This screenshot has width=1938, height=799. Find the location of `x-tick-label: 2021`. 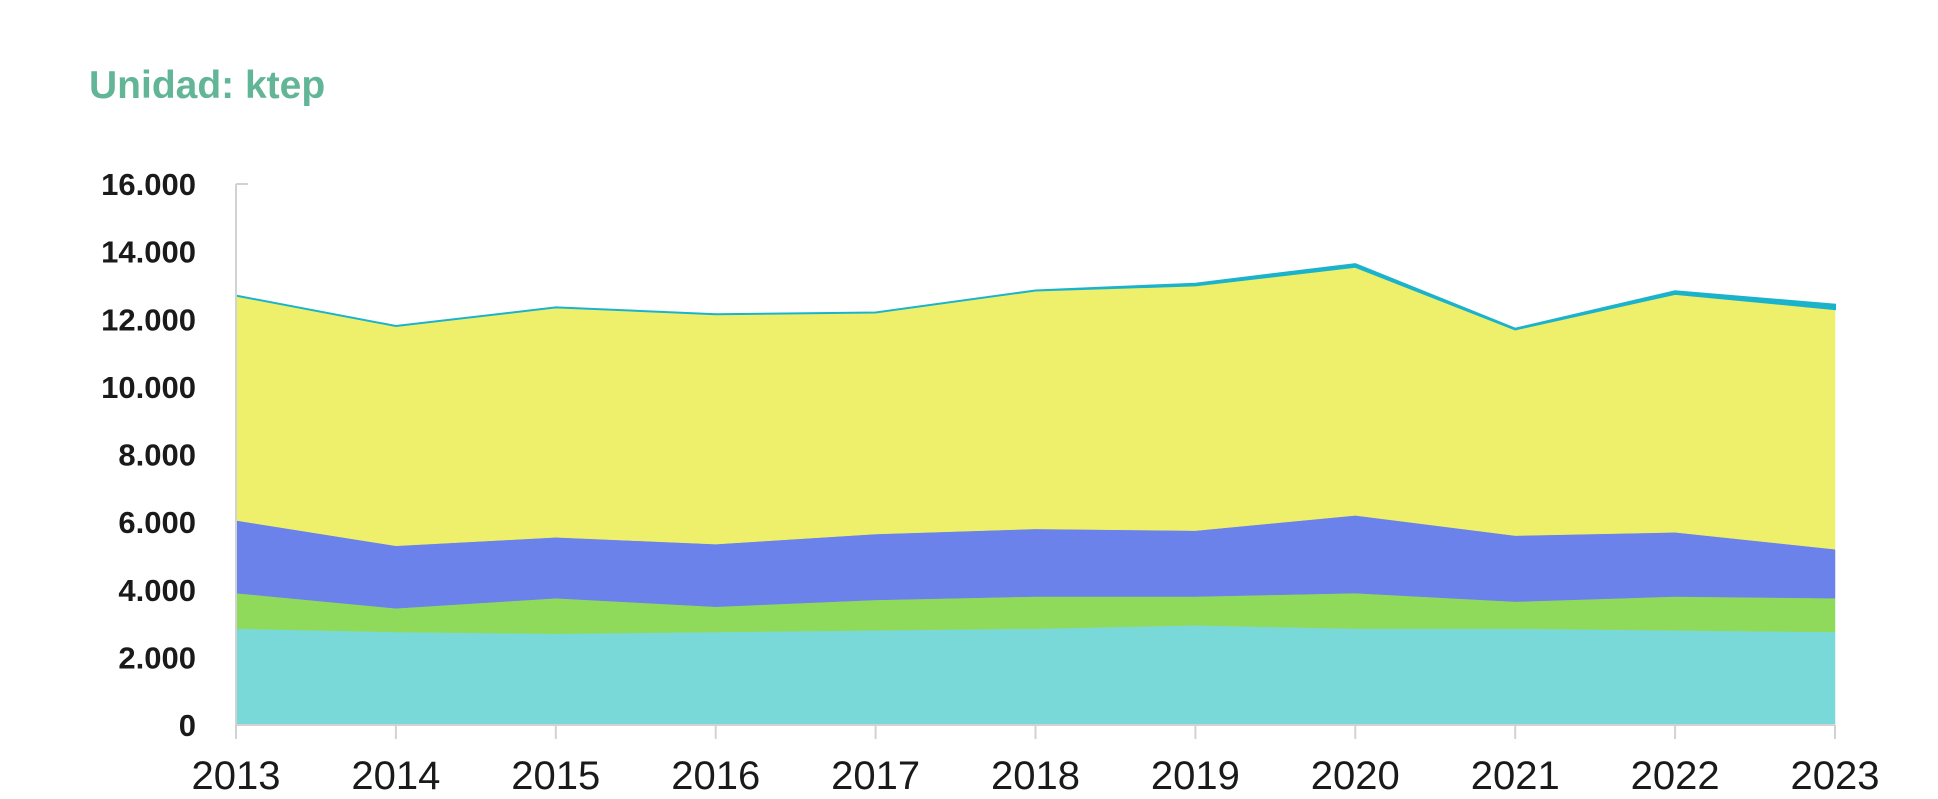

x-tick-label: 2021 is located at coordinates (1515, 776).